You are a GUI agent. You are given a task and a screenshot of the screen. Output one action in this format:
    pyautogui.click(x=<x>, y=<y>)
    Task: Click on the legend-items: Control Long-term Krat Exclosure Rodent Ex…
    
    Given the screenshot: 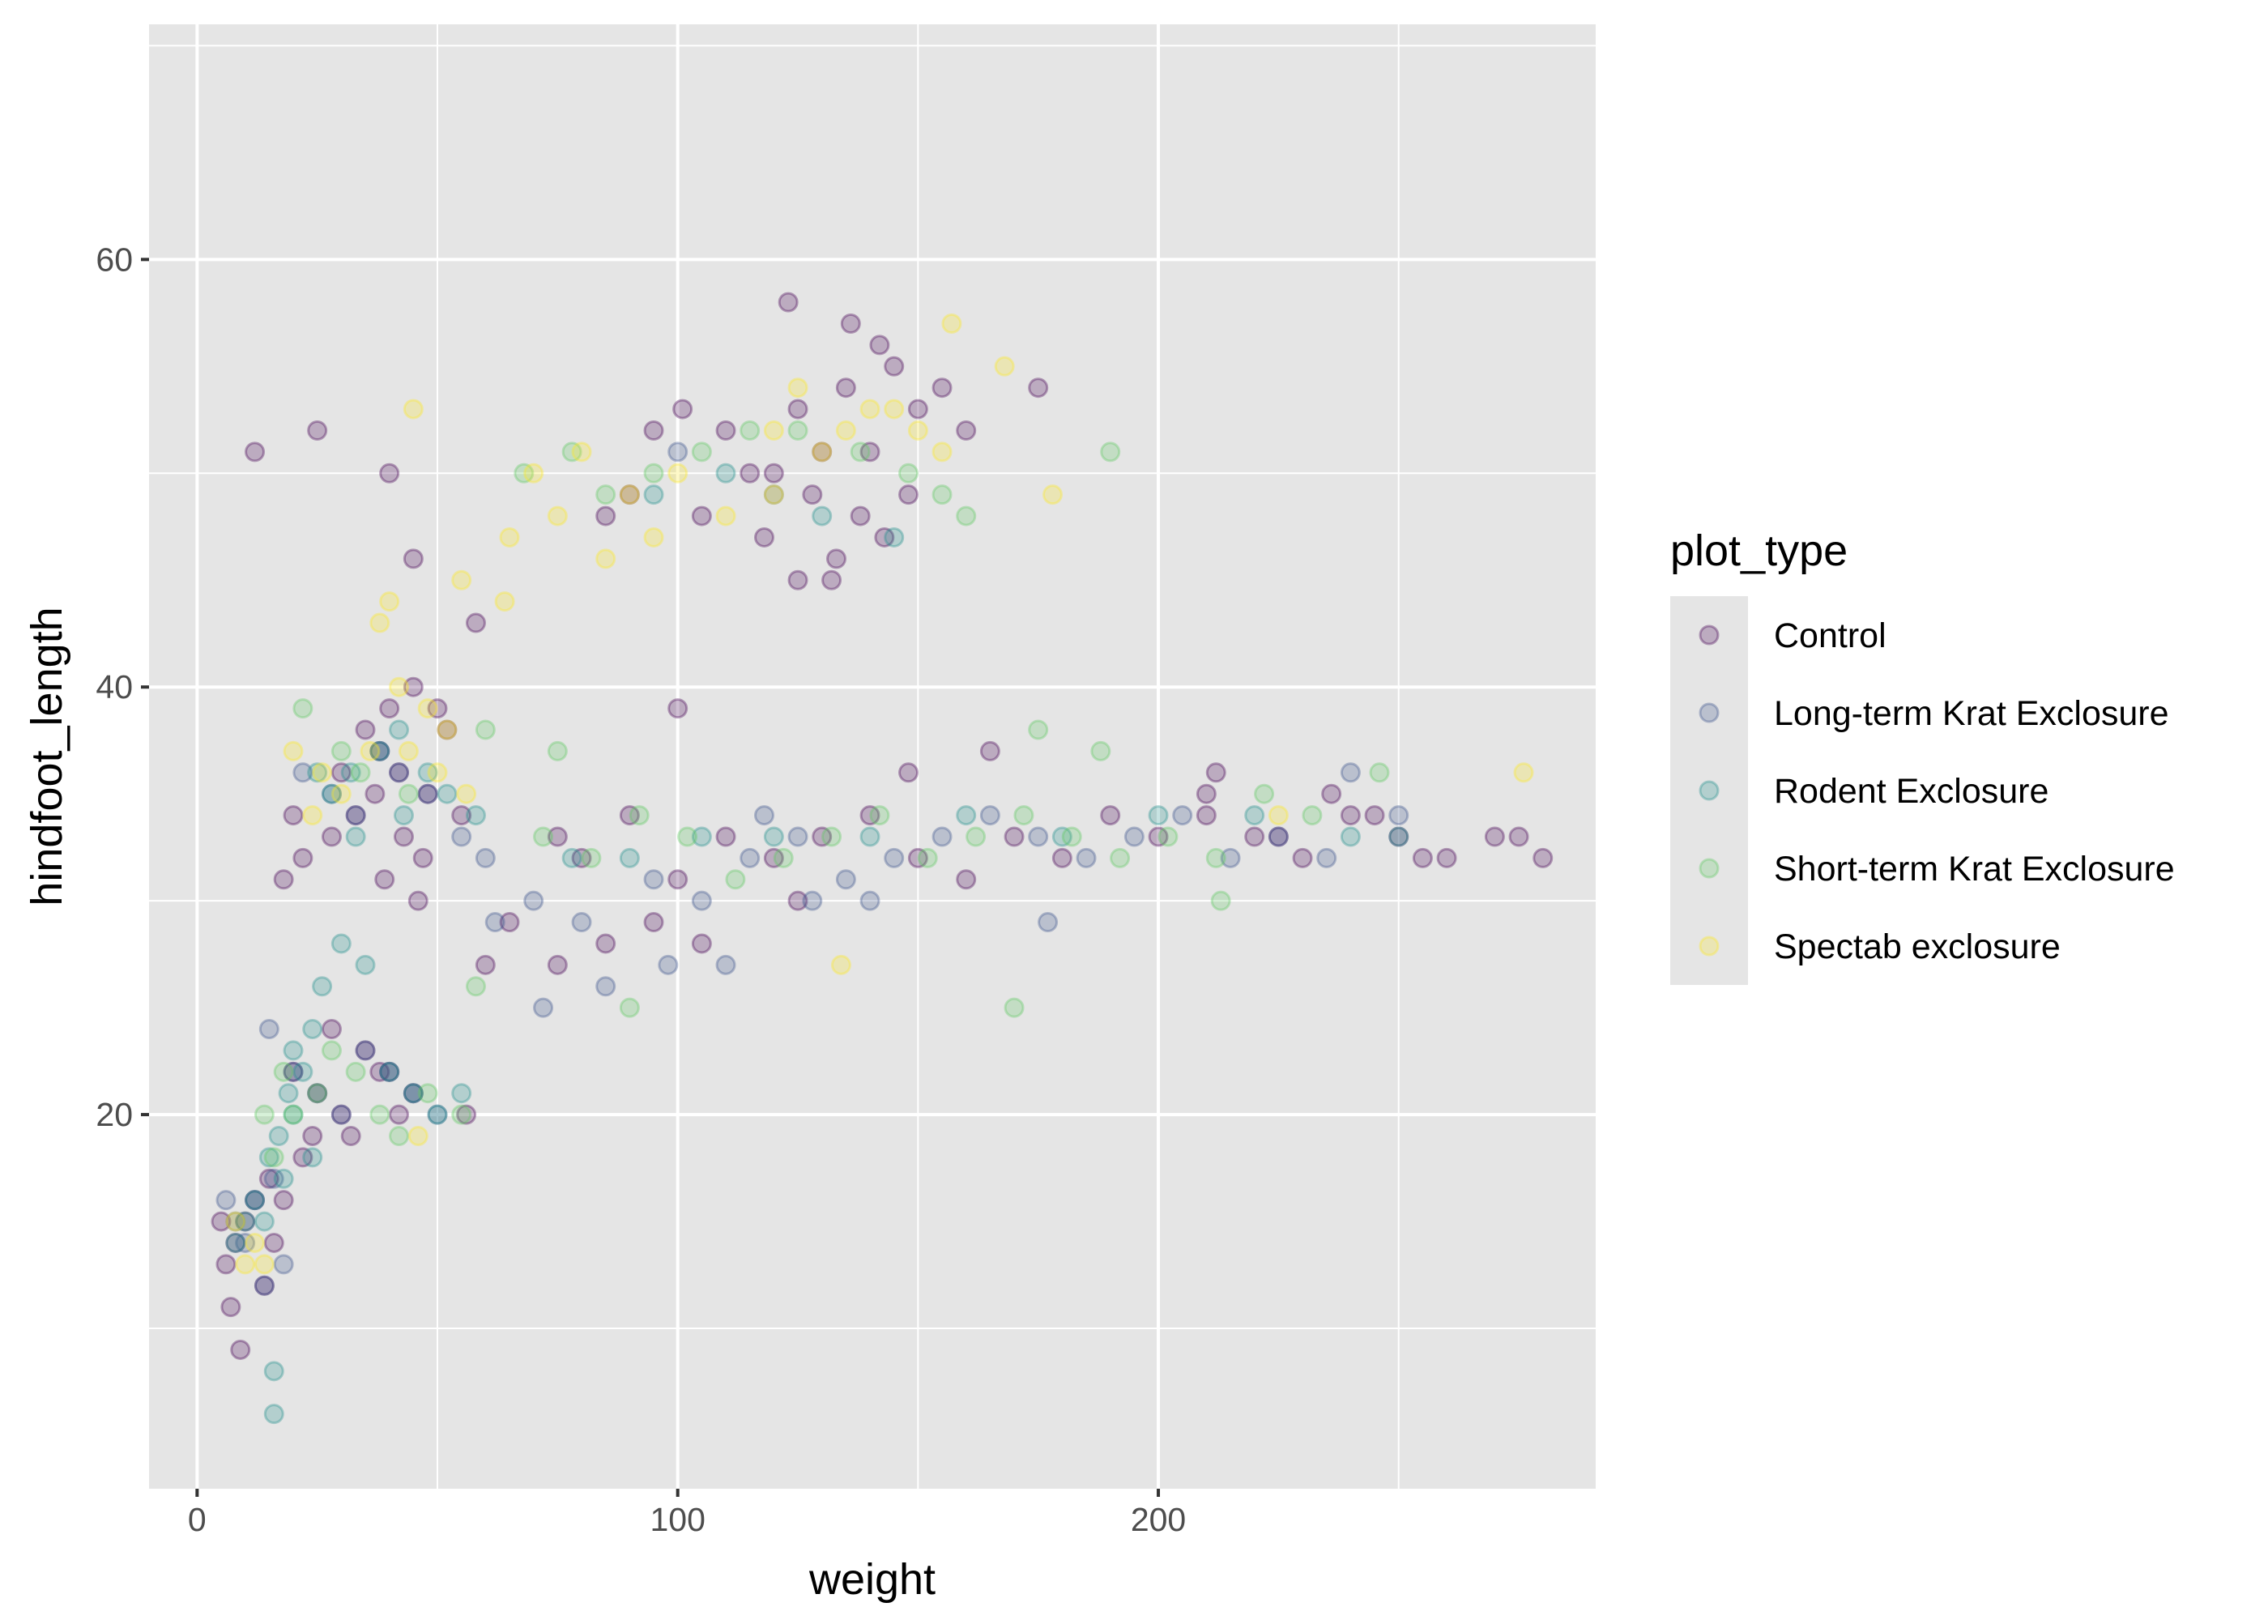 What is the action you would take?
    pyautogui.click(x=1937, y=791)
    